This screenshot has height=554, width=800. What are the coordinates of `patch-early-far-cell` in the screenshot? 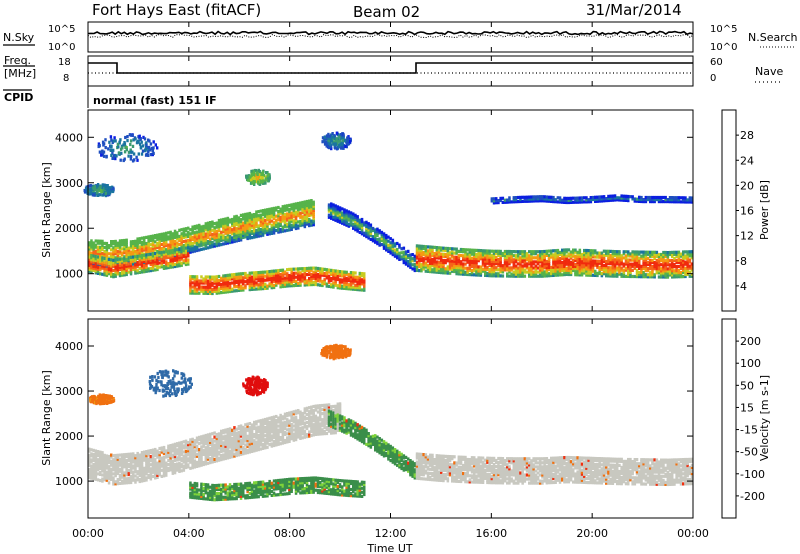 It's located at (102, 195).